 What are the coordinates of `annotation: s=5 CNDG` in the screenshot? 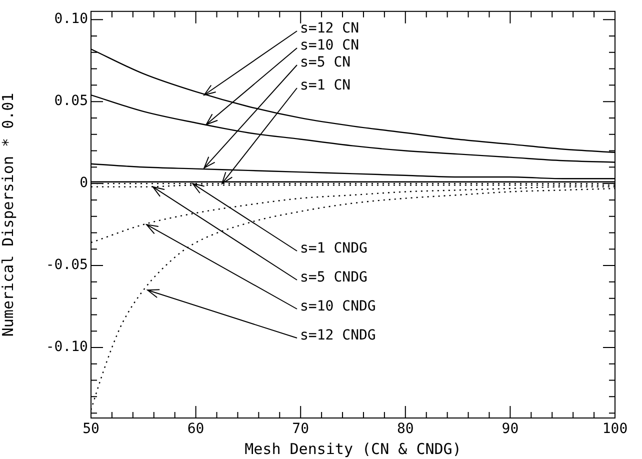 It's located at (334, 278).